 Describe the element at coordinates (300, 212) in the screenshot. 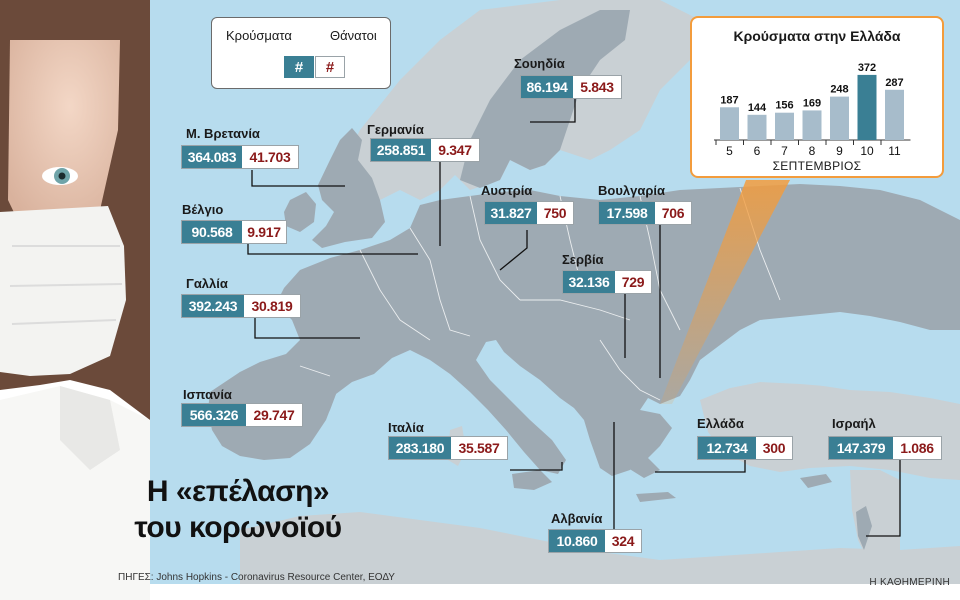

I see `land-ireland` at that location.